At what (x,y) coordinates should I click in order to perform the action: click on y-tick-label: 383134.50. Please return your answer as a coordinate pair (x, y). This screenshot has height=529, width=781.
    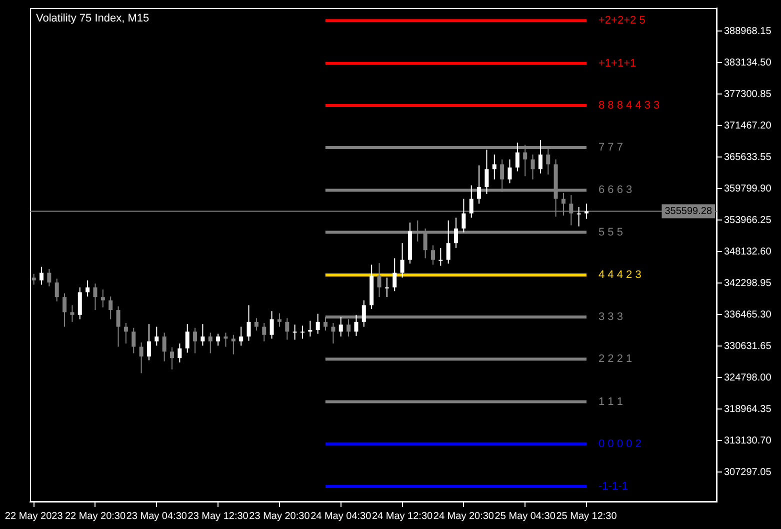
    Looking at the image, I should click on (748, 62).